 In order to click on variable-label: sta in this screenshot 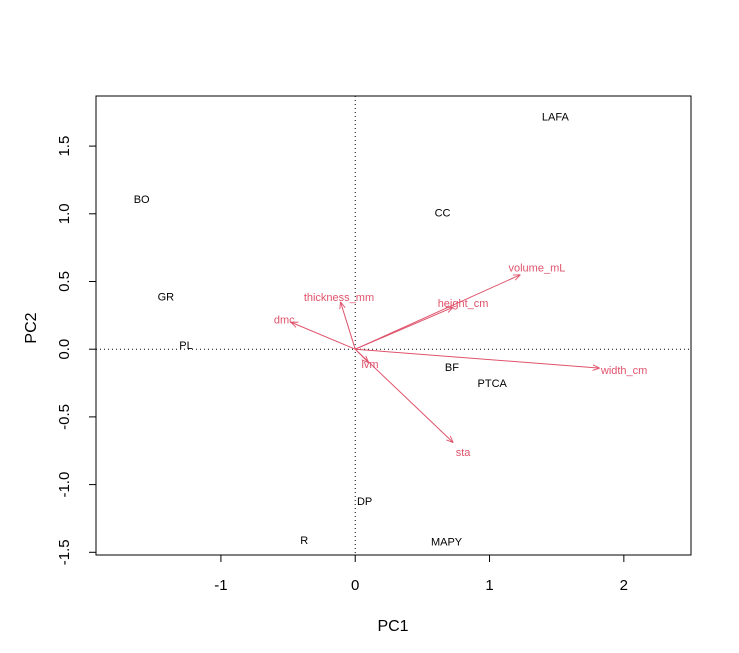, I will do `click(464, 453)`.